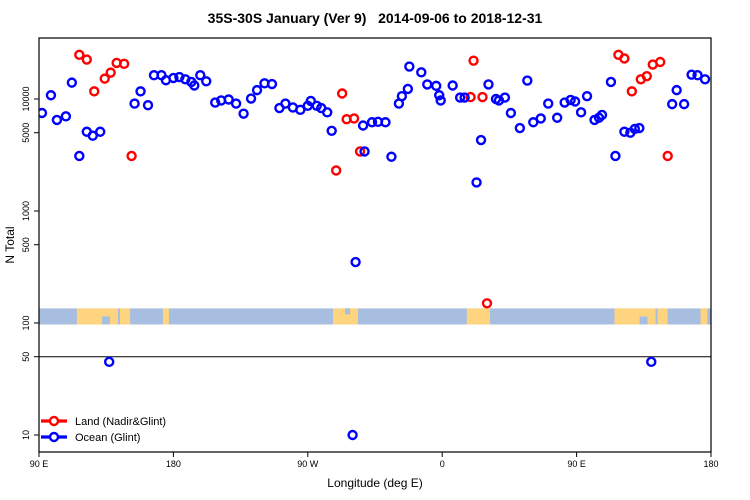 This screenshot has width=750, height=500. What do you see at coordinates (347, 311) in the screenshot?
I see `ocean-notch` at bounding box center [347, 311].